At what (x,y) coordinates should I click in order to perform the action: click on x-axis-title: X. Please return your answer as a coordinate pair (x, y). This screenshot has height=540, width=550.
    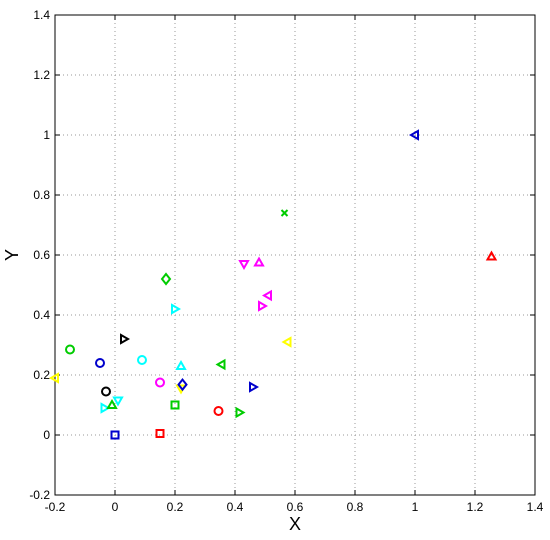
    Looking at the image, I should click on (295, 524).